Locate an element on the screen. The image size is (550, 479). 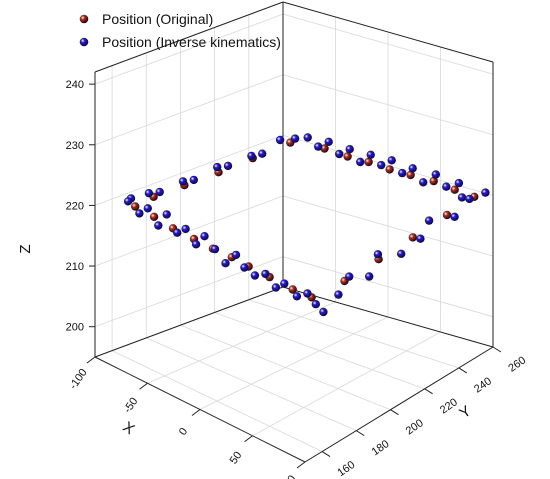
y-axis-ticks: 160 180 200 220 240 260 is located at coordinates (424, 412).